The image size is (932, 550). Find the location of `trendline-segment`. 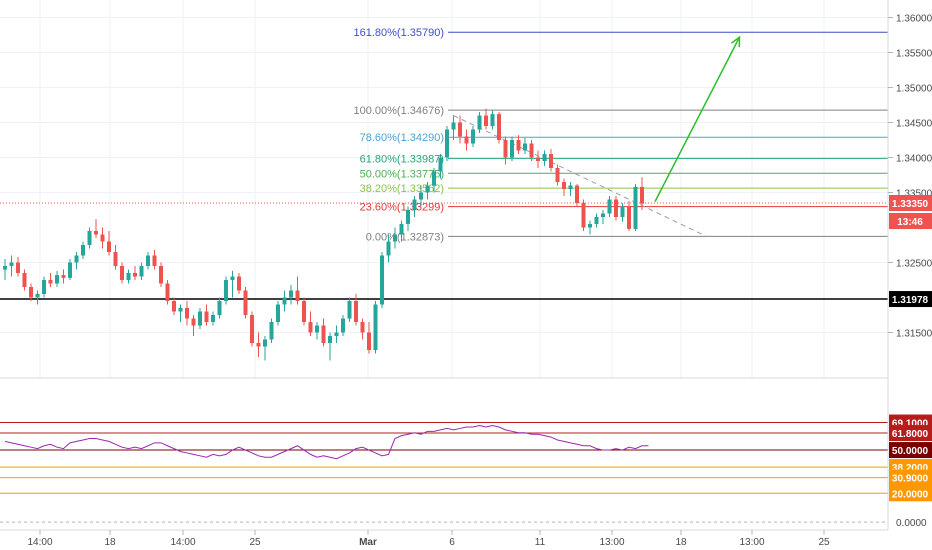

trendline-segment is located at coordinates (580, 176).